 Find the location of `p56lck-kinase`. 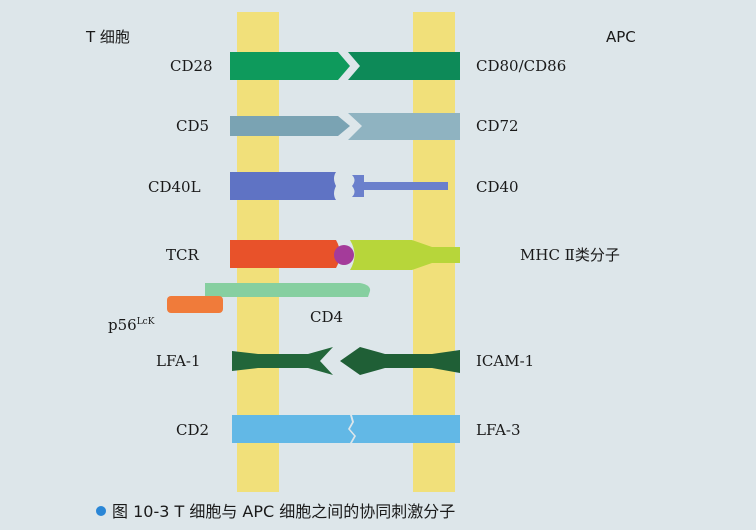

p56lck-kinase is located at coordinates (195, 304).